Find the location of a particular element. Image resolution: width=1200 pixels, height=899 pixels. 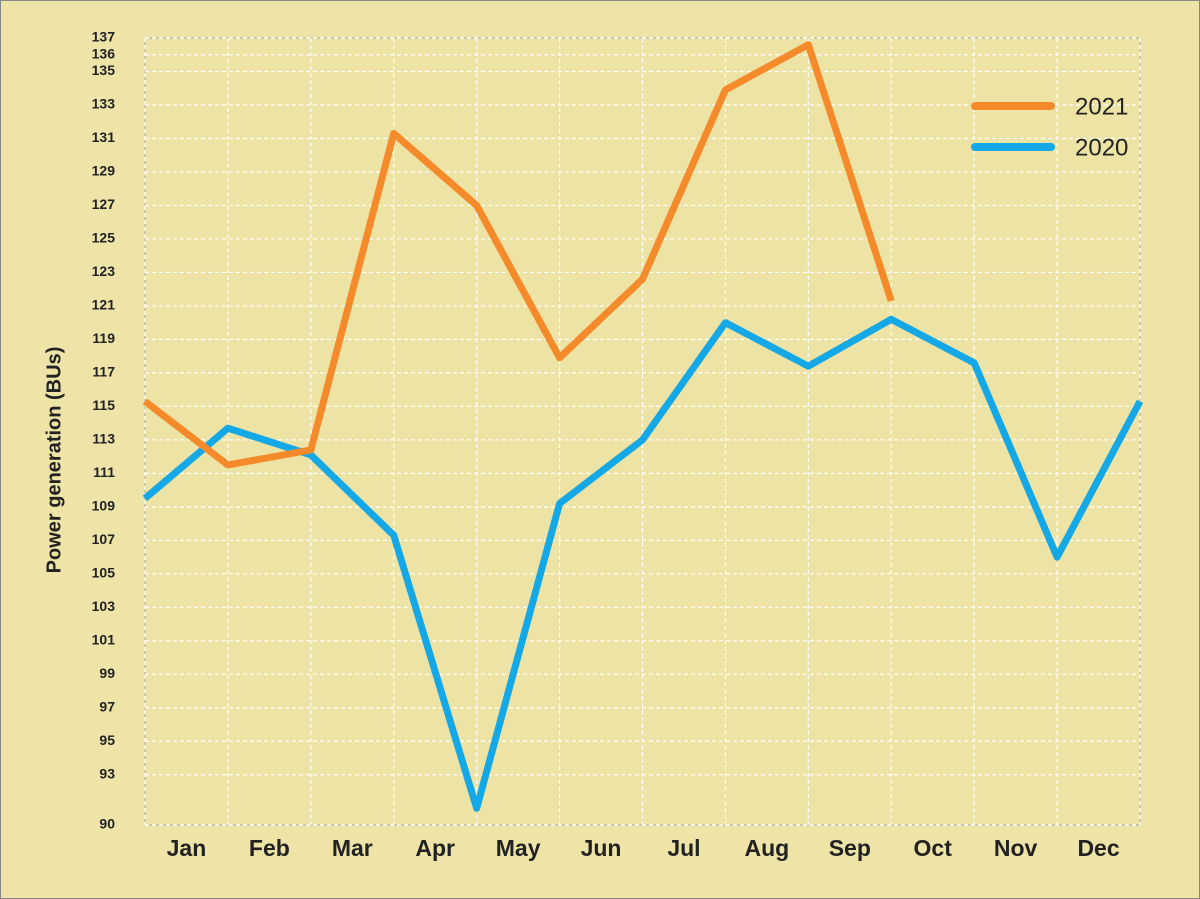

x-tick-label: Jan is located at coordinates (187, 848).